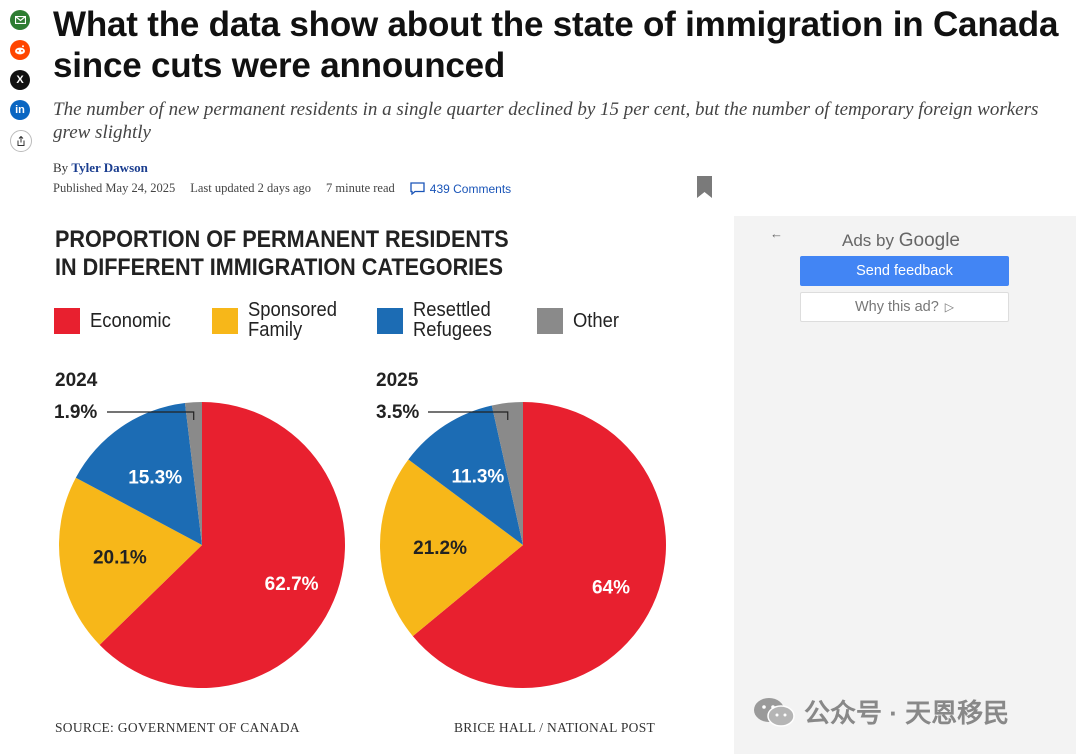 The width and height of the screenshot is (1080, 754). What do you see at coordinates (776, 233) in the screenshot?
I see `back-arrow-icon: ←` at bounding box center [776, 233].